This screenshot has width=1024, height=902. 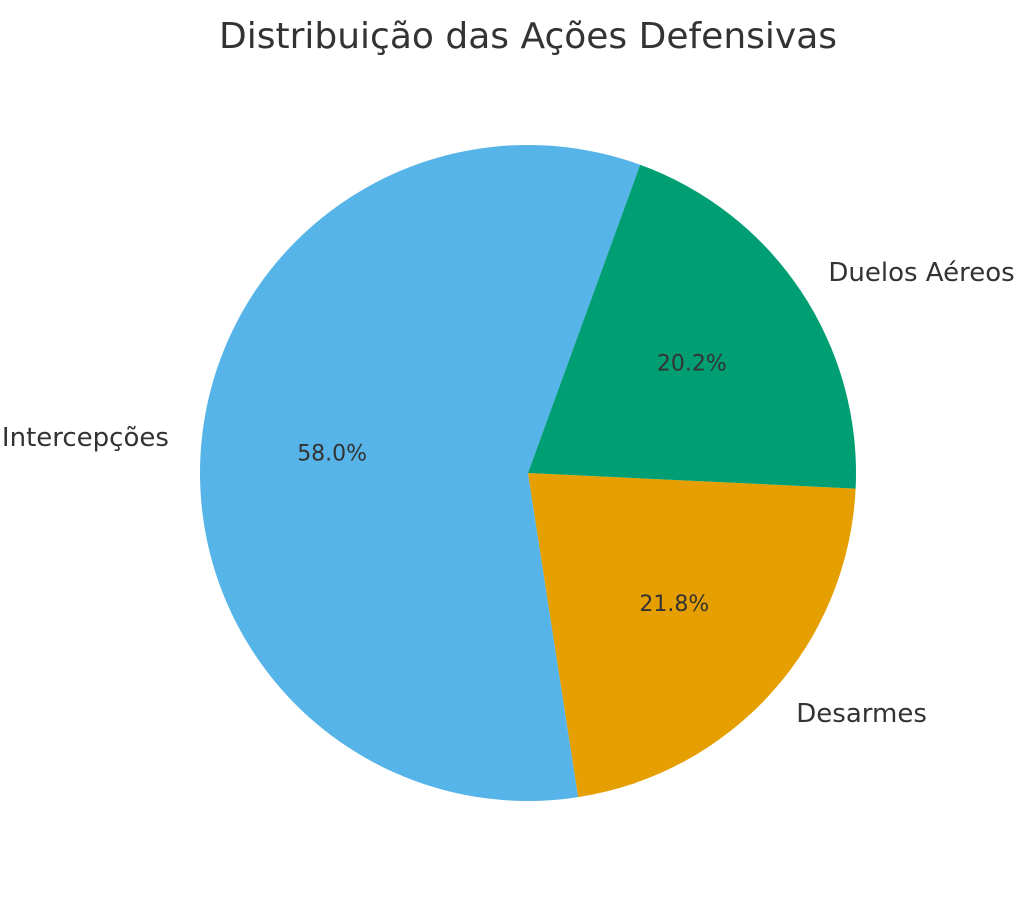 What do you see at coordinates (692, 363) in the screenshot?
I see `slice-pct-duelos-aereos: 20.2%` at bounding box center [692, 363].